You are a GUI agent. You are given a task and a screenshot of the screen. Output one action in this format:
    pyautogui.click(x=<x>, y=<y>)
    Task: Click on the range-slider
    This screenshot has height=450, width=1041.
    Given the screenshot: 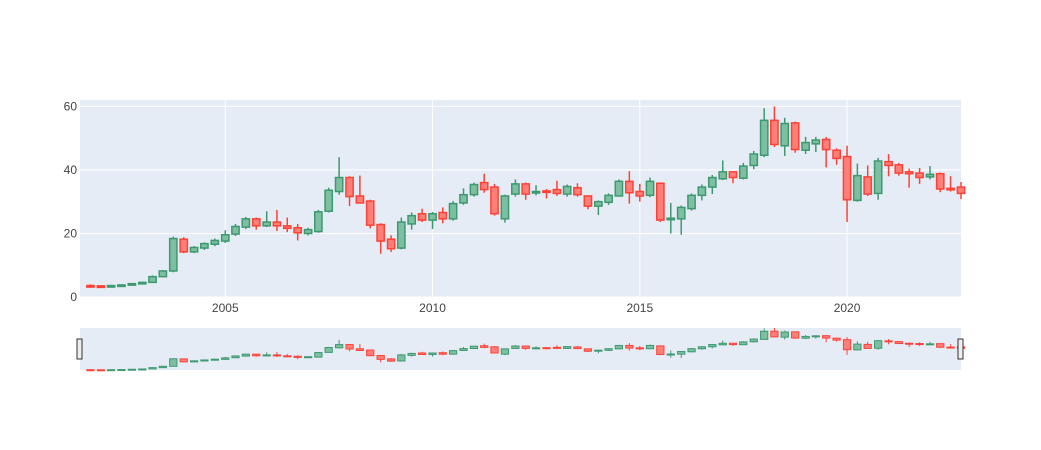 What is the action you would take?
    pyautogui.click(x=521, y=350)
    